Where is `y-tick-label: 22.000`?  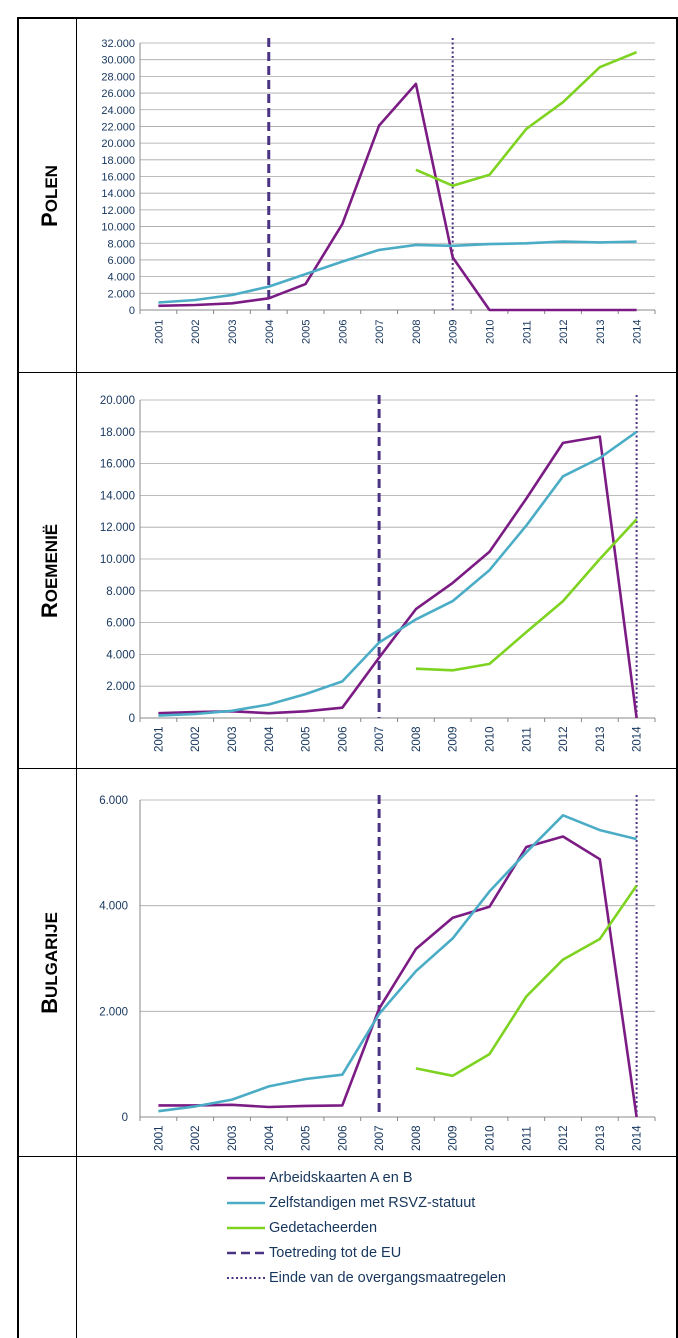
y-tick-label: 22.000 is located at coordinates (118, 127).